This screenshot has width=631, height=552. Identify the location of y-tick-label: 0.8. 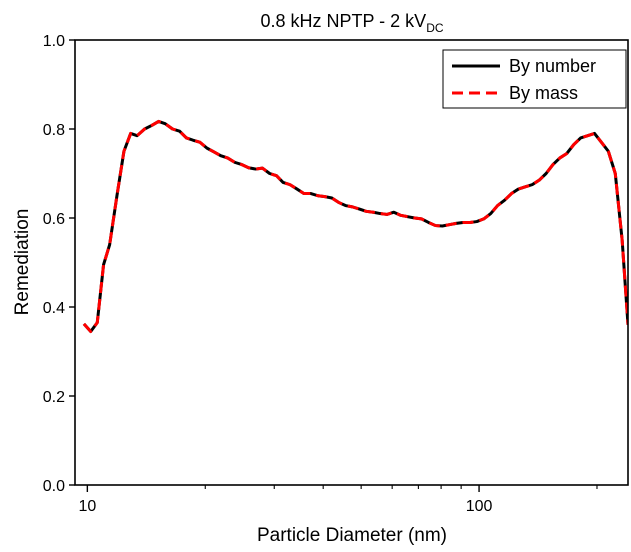
(54, 130).